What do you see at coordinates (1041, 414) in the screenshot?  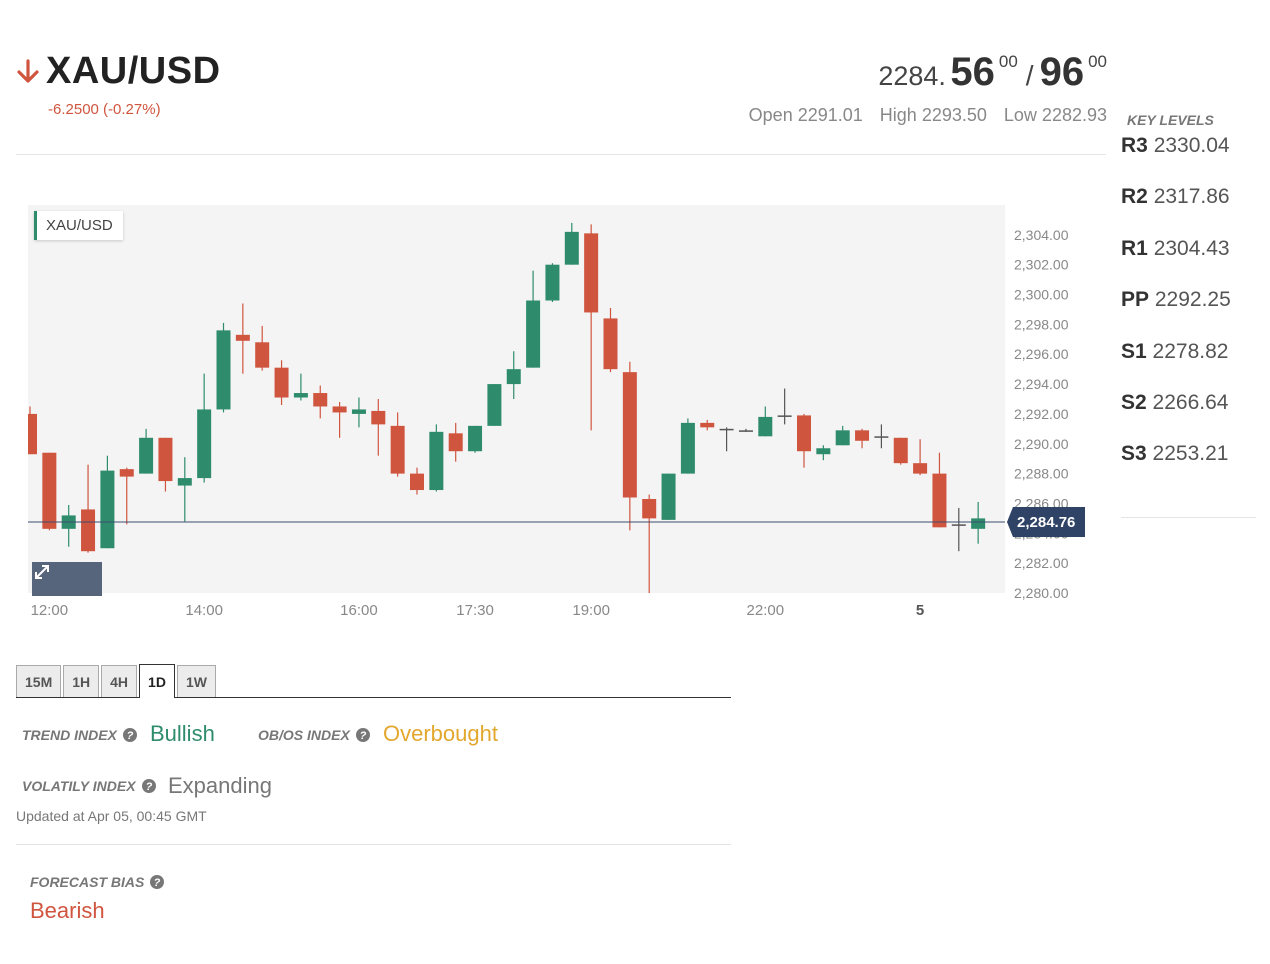 I see `y-tick-label: 2,292.00` at bounding box center [1041, 414].